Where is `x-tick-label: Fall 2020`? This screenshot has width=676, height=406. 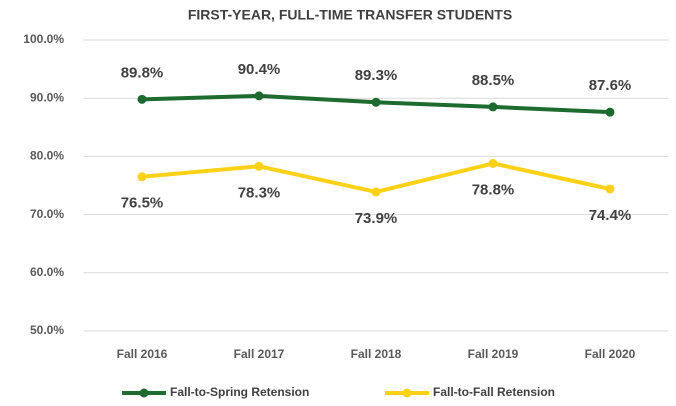 x-tick-label: Fall 2020 is located at coordinates (610, 354).